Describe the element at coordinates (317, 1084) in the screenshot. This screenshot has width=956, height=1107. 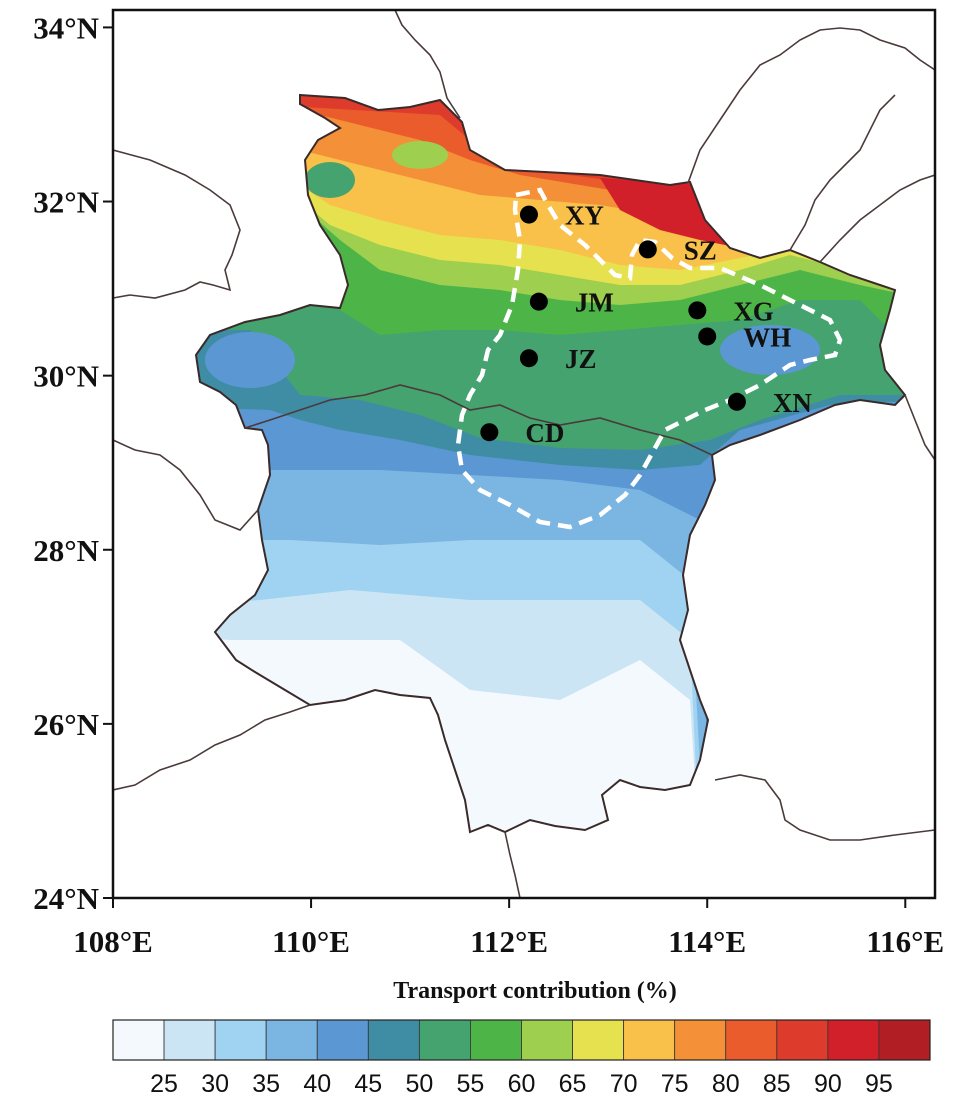
I see `colorbar-tick-label: 40` at that location.